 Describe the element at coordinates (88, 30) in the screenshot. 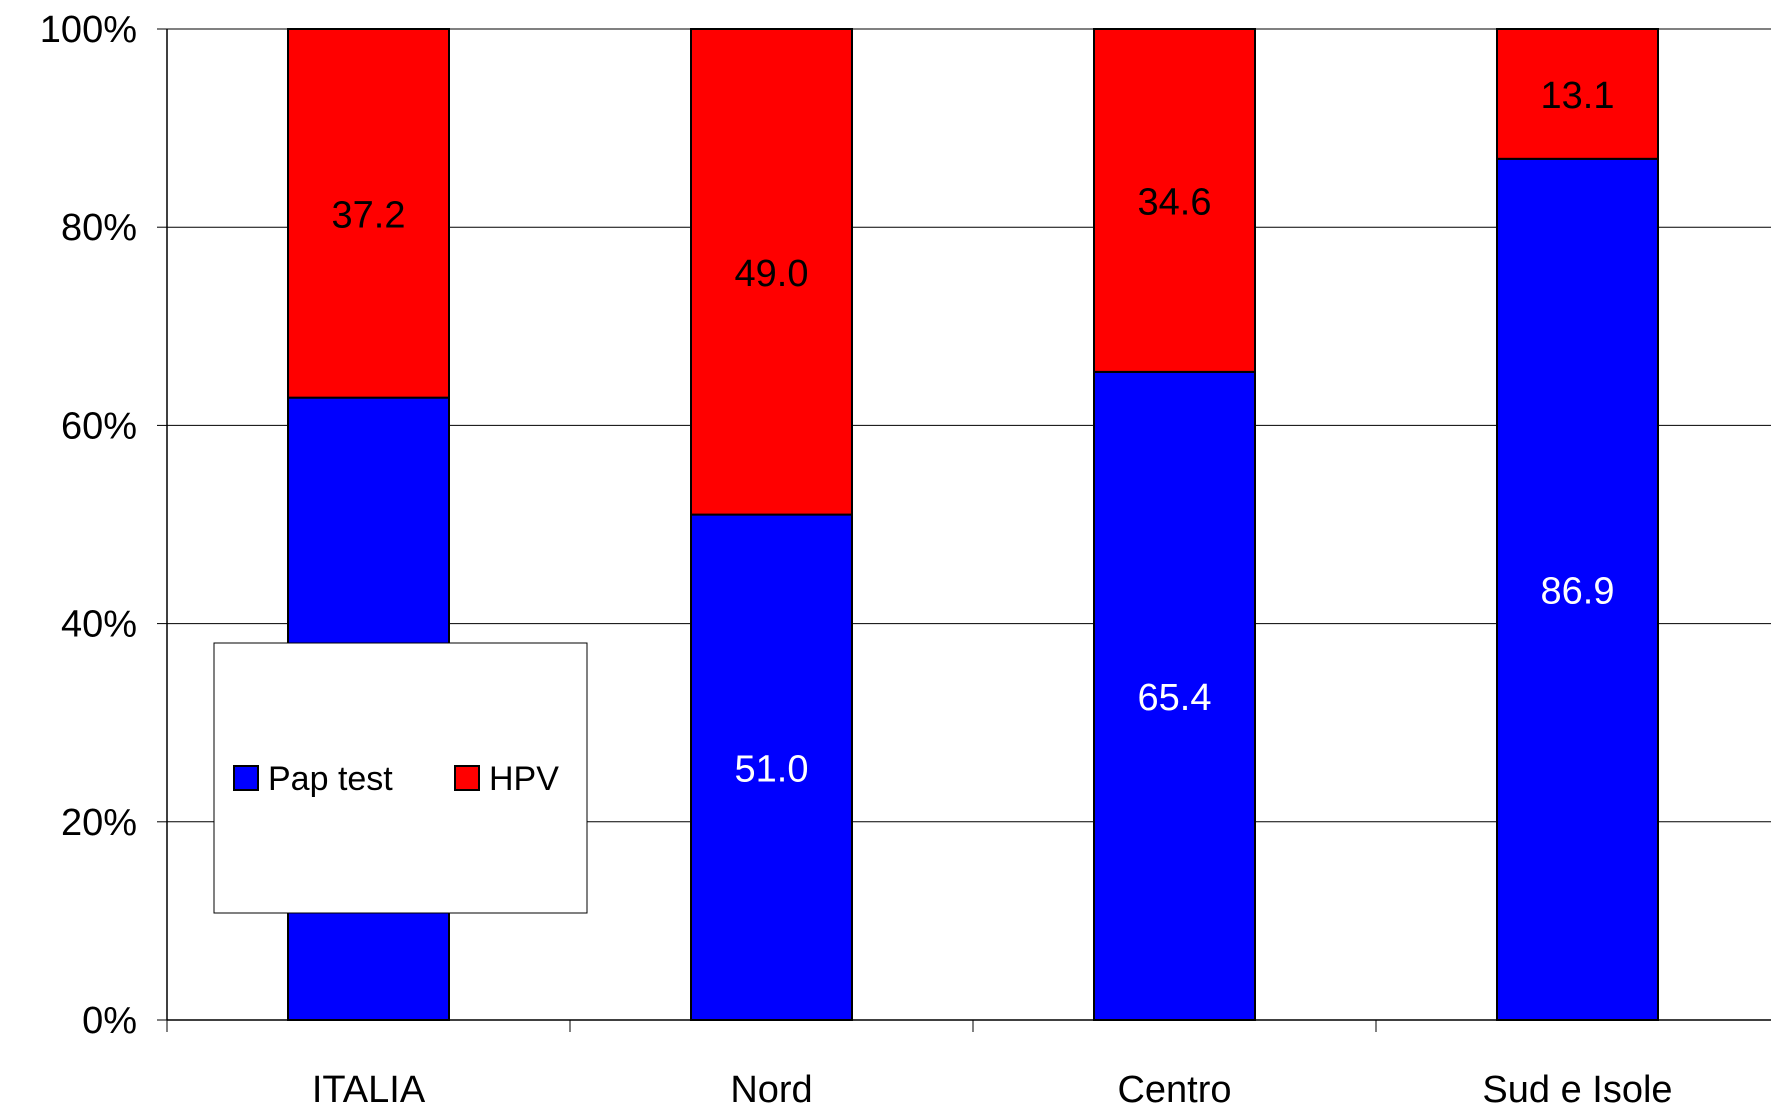

I see `y-tick-label: 100%` at that location.